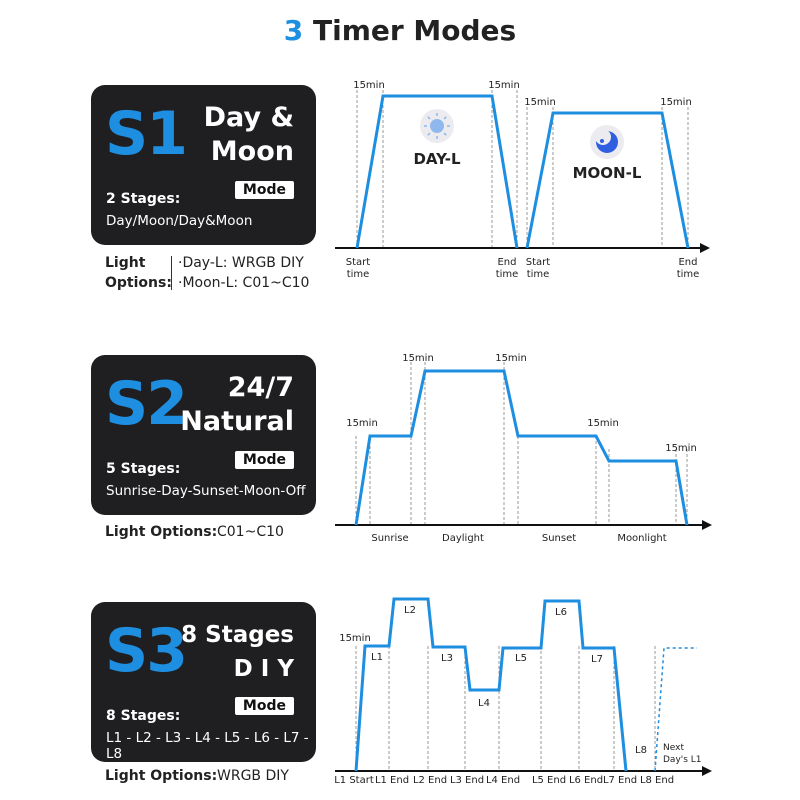  Describe the element at coordinates (586, 780) in the screenshot. I see `axis-label: L6 End` at that location.